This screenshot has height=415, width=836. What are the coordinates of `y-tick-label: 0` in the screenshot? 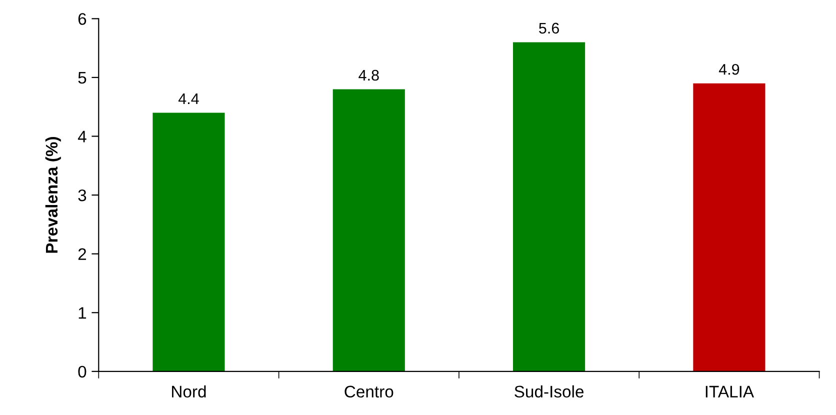 It's located at (82, 372).